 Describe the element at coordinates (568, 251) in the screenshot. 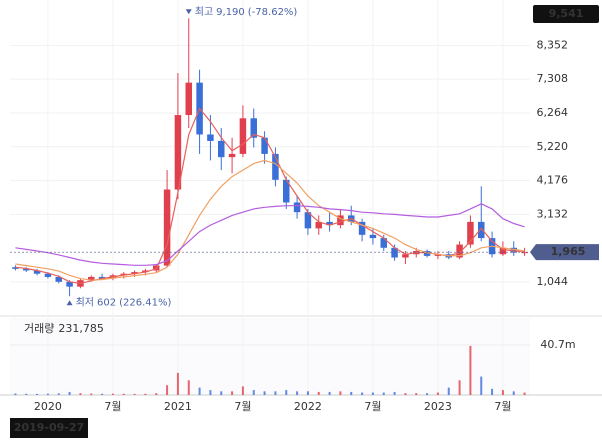

I see `last-price-label: 1,965` at that location.